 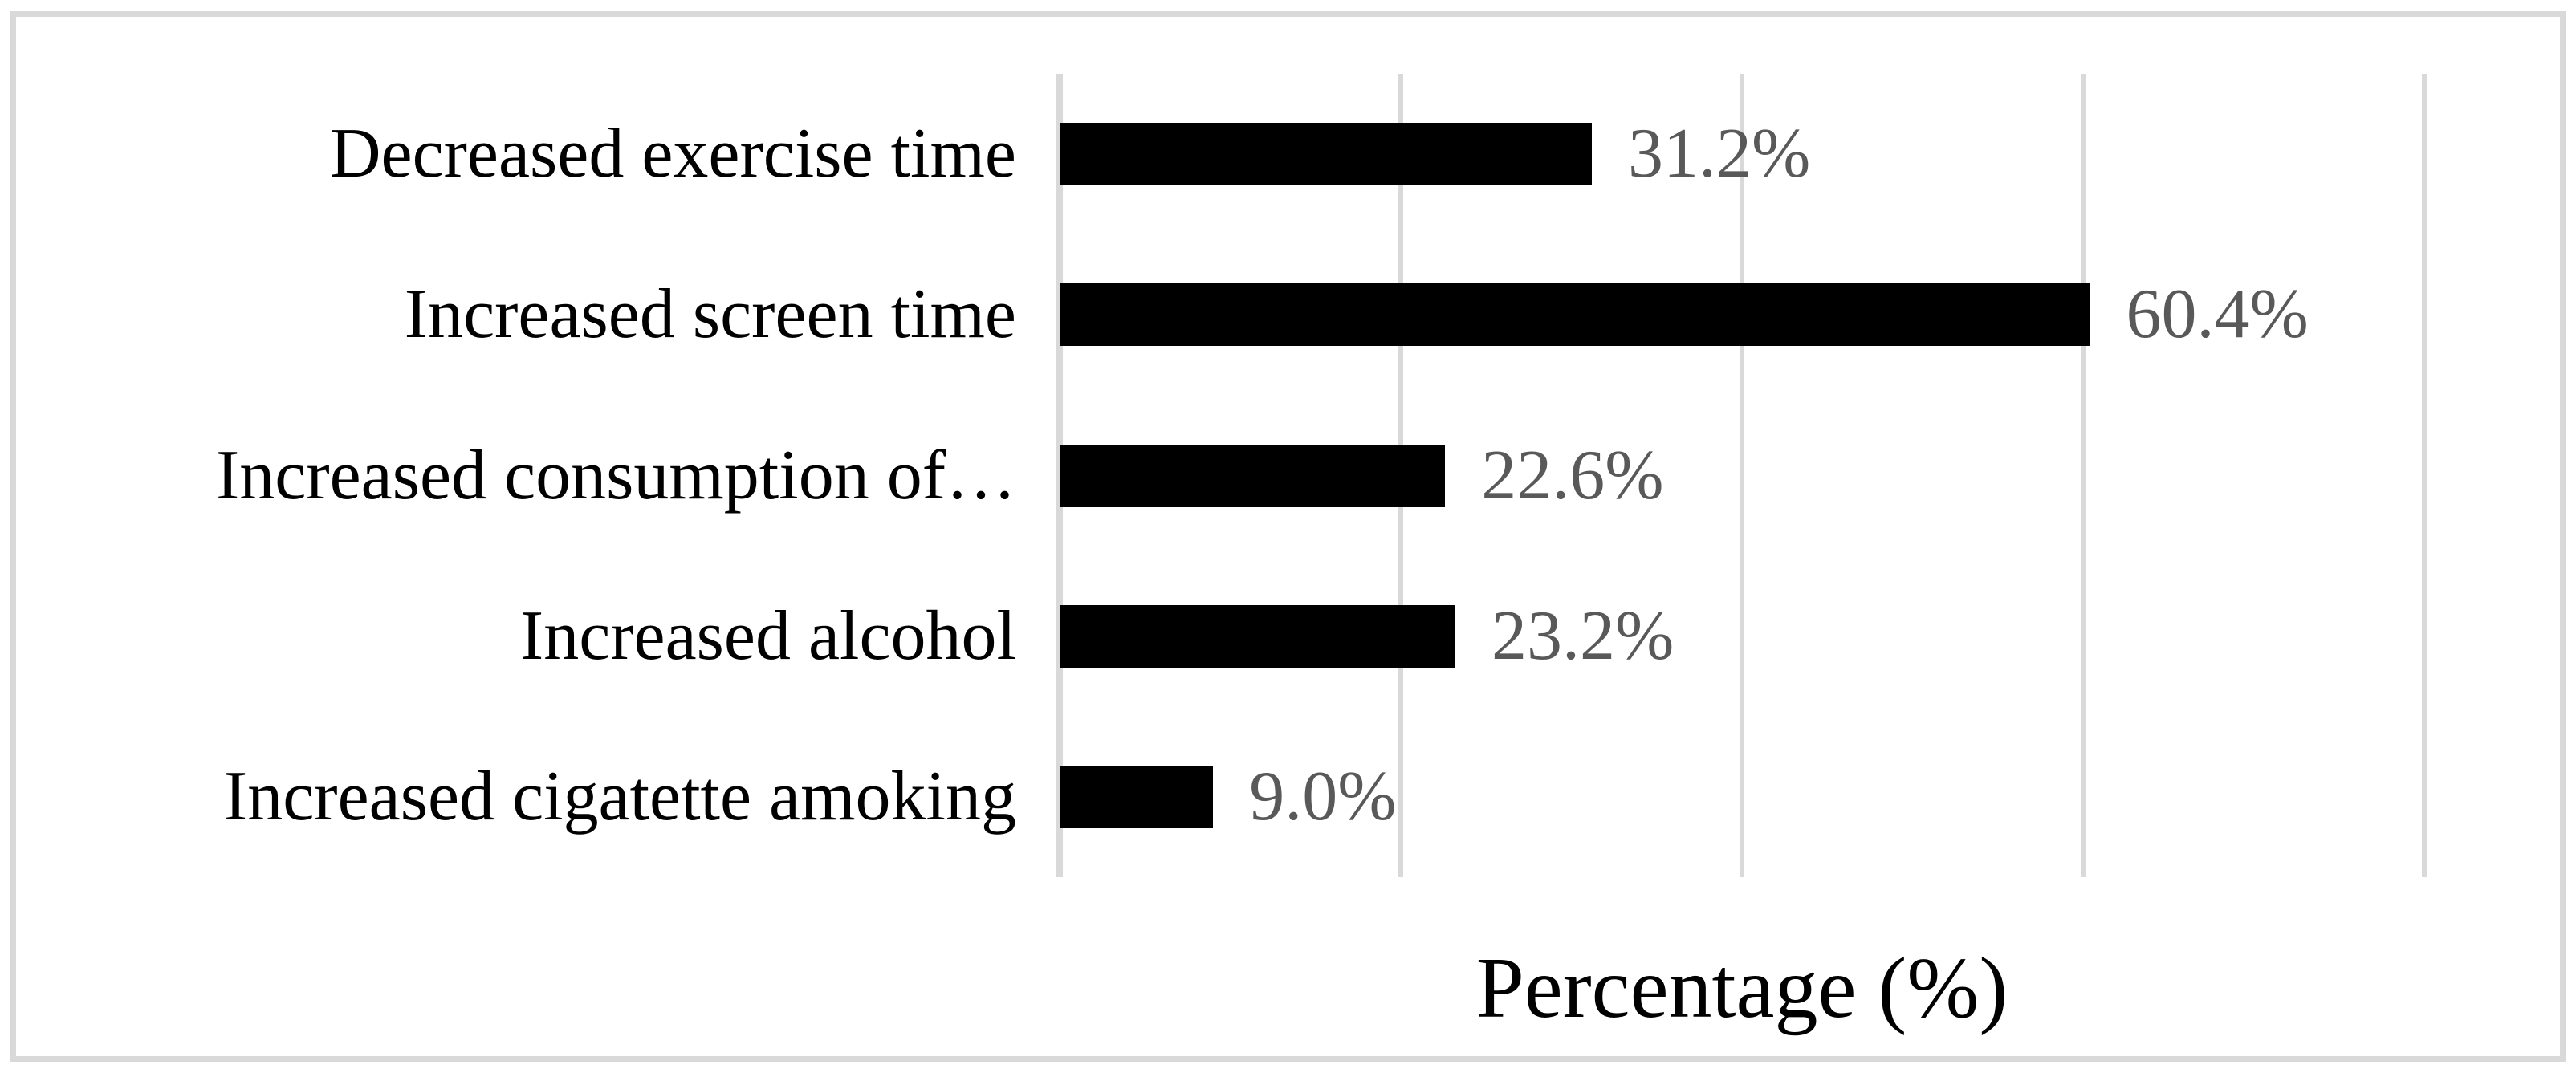 I want to click on category-label: Increased alcohol, so click(x=767, y=635).